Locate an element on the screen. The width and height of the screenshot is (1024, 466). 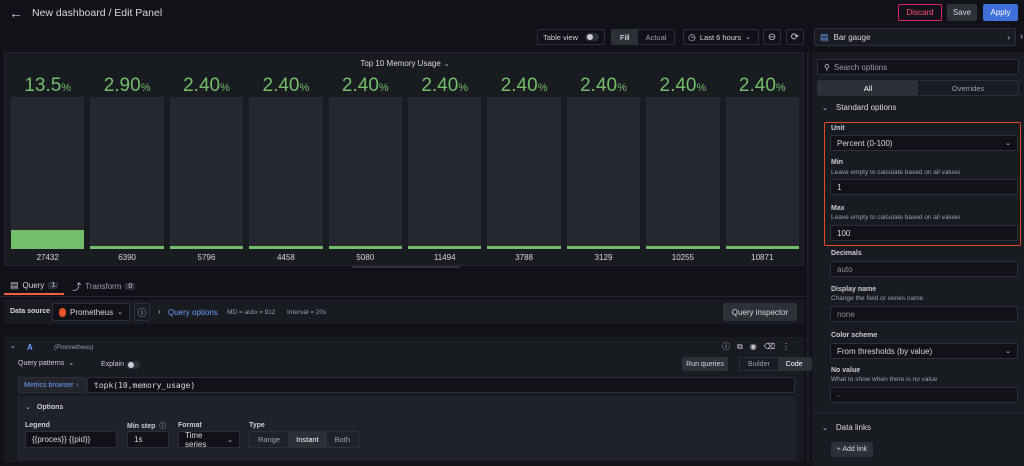
query-editor: topk(10,memory_usage) is located at coordinates (441, 385).